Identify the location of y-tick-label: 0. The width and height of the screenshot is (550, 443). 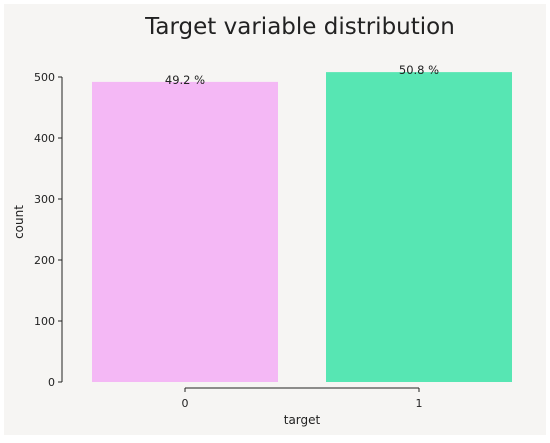
(51, 382).